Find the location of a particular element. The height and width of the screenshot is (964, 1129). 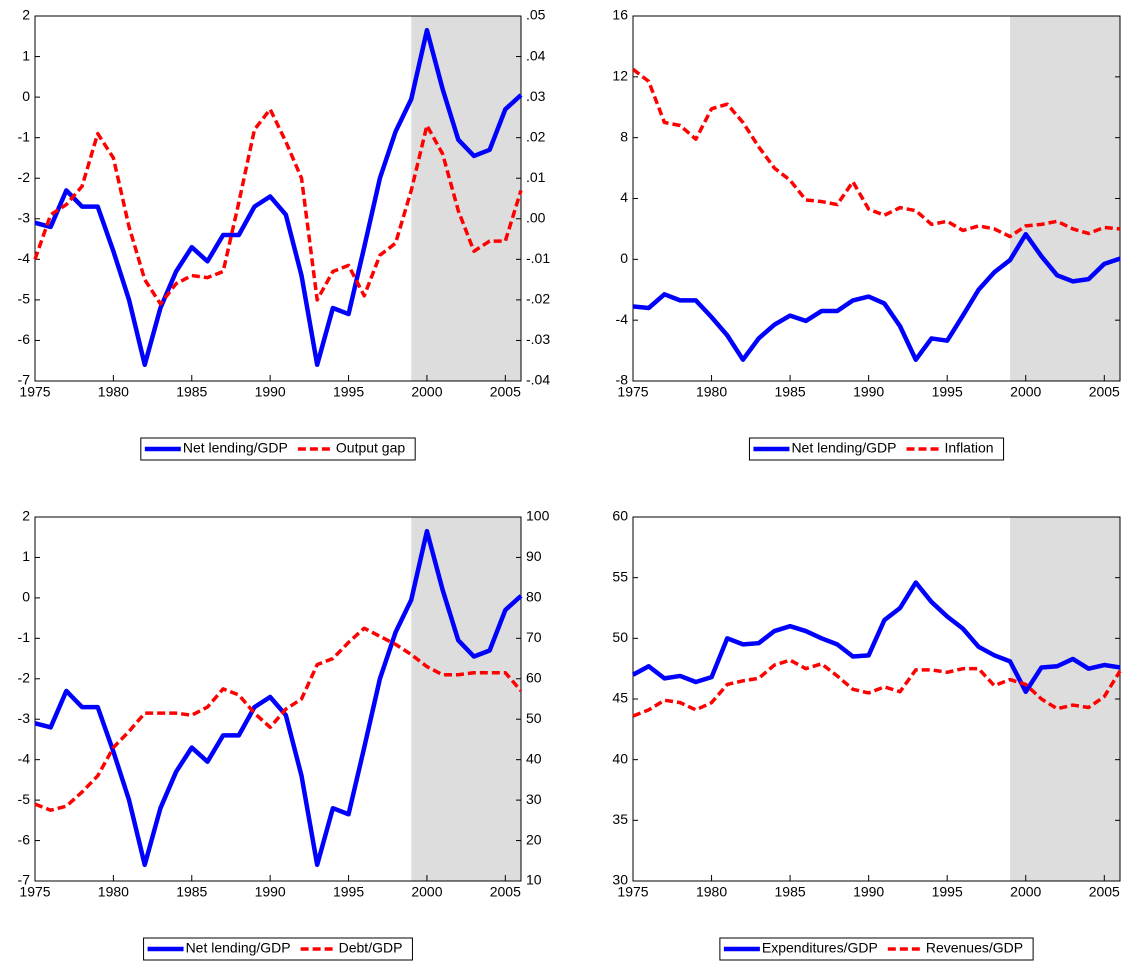

y2-tick-label: .04 is located at coordinates (536, 55).